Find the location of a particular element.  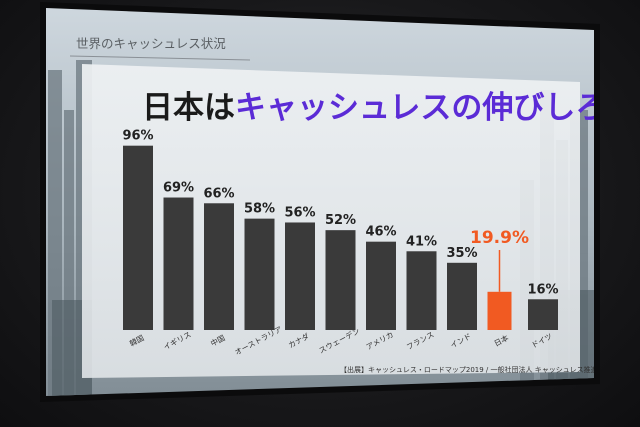

headline-part1: 日本は is located at coordinates (188, 108).